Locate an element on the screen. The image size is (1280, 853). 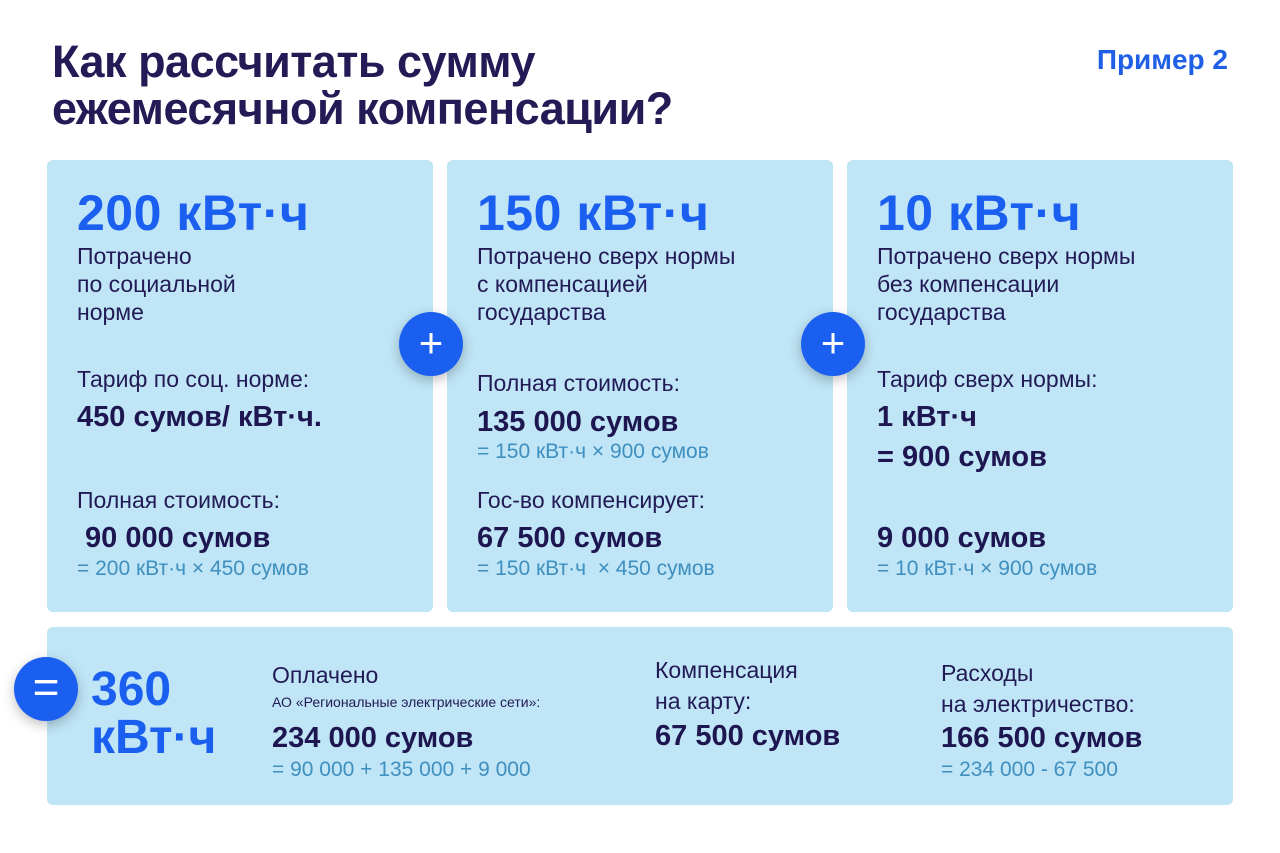
tariff-label: Тариф по соц. норме: is located at coordinates (193, 379).